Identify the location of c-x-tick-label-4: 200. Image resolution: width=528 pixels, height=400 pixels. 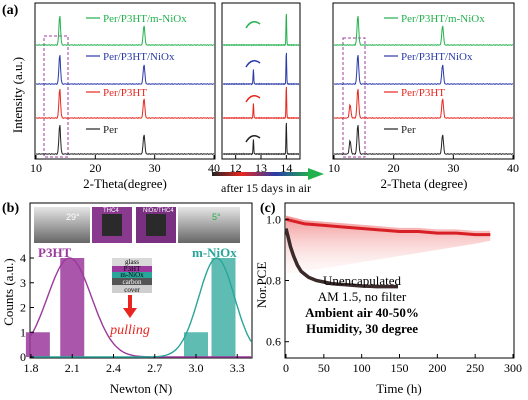
(437, 368).